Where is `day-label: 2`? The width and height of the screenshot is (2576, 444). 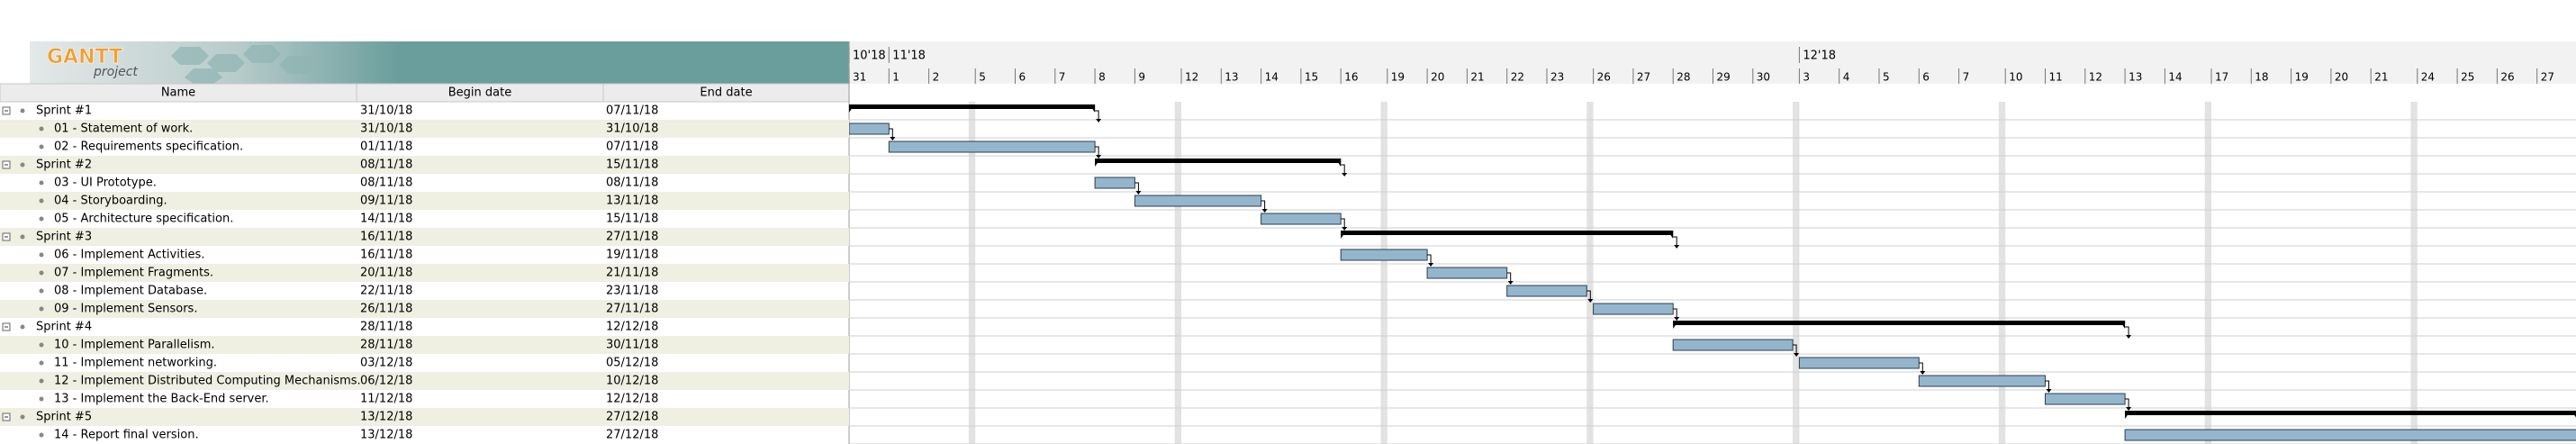 day-label: 2 is located at coordinates (936, 78).